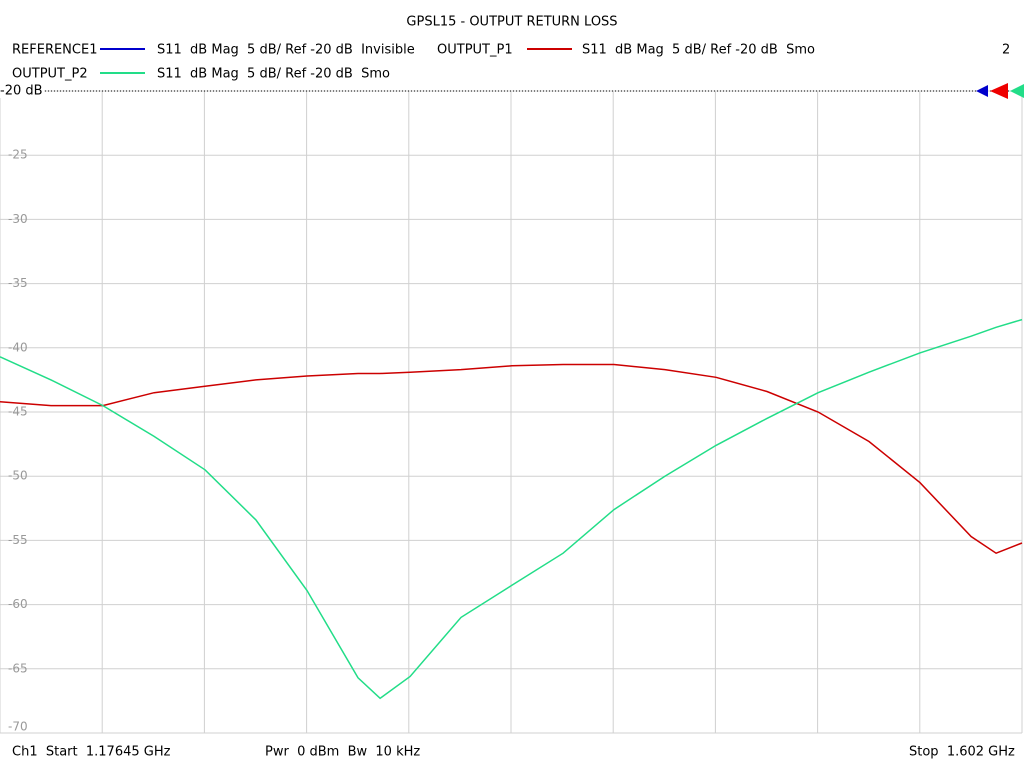  I want to click on y-tick-label: -45, so click(18, 412).